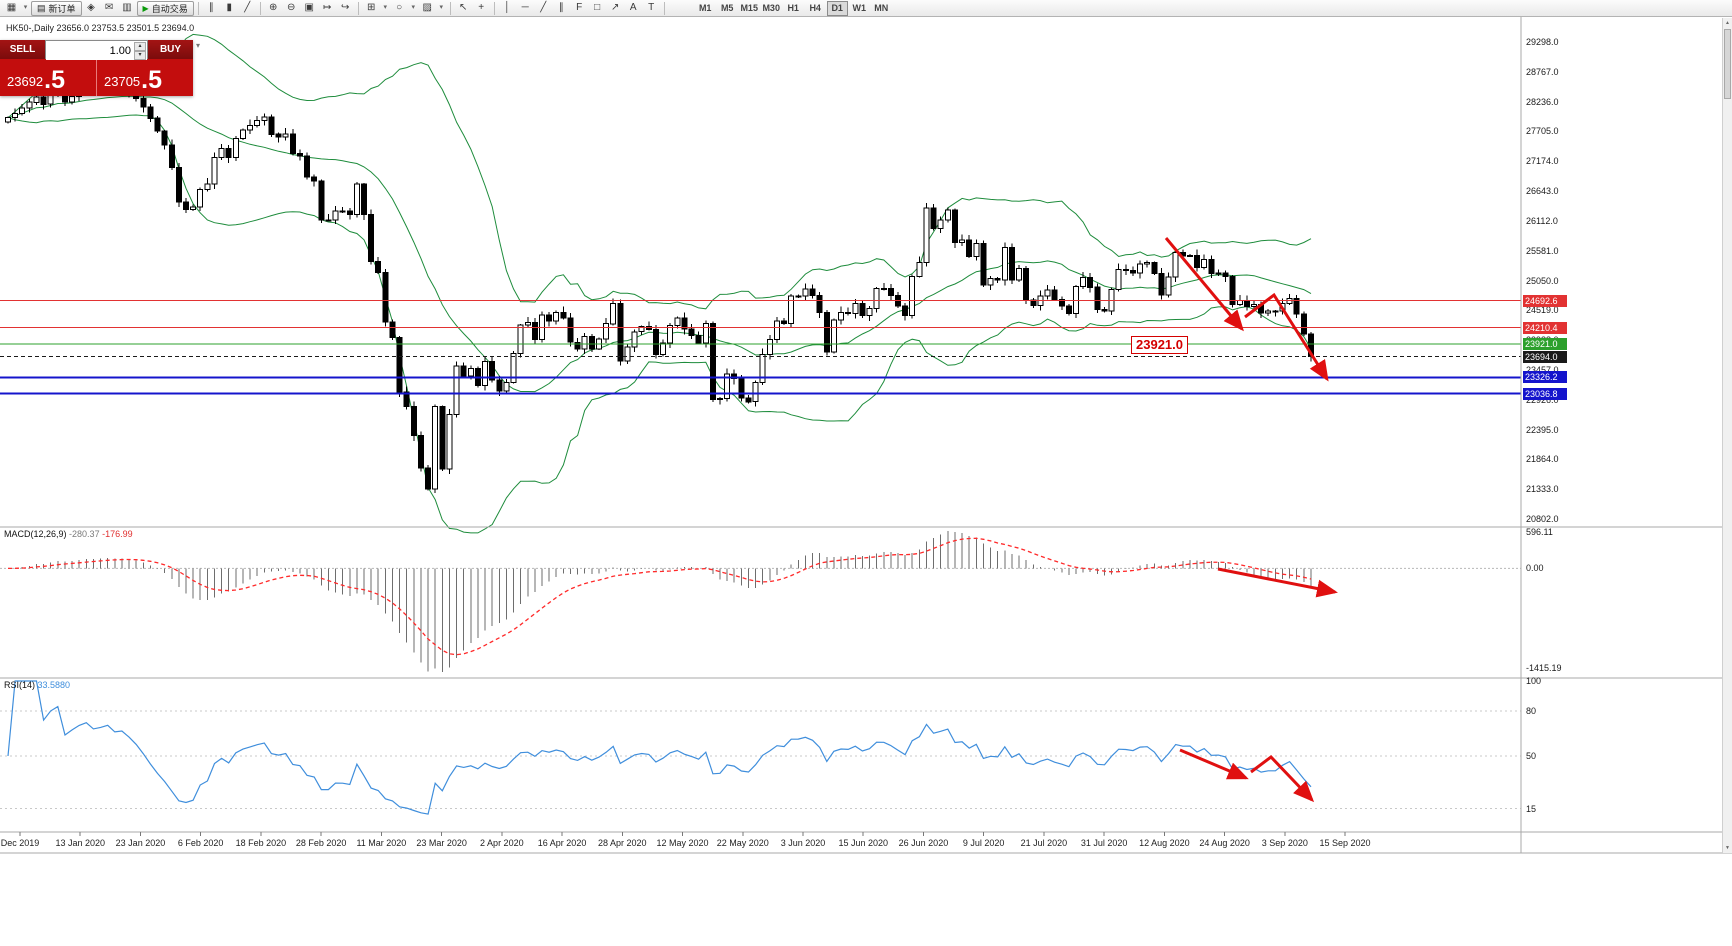  What do you see at coordinates (615, 8) in the screenshot?
I see `arrows-tool-icon: ↗` at bounding box center [615, 8].